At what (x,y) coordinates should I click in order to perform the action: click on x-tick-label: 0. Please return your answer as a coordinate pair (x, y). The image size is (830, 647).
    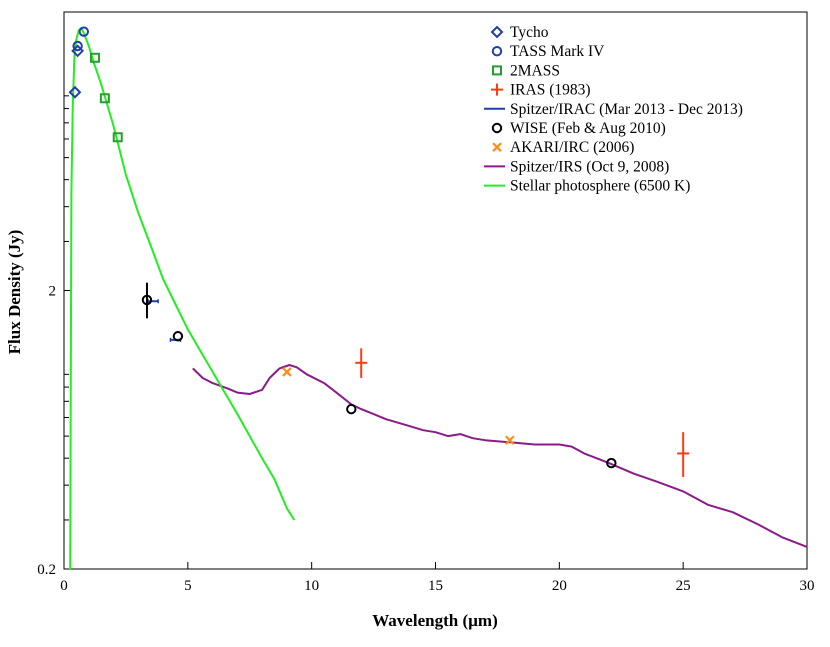
    Looking at the image, I should click on (64, 586).